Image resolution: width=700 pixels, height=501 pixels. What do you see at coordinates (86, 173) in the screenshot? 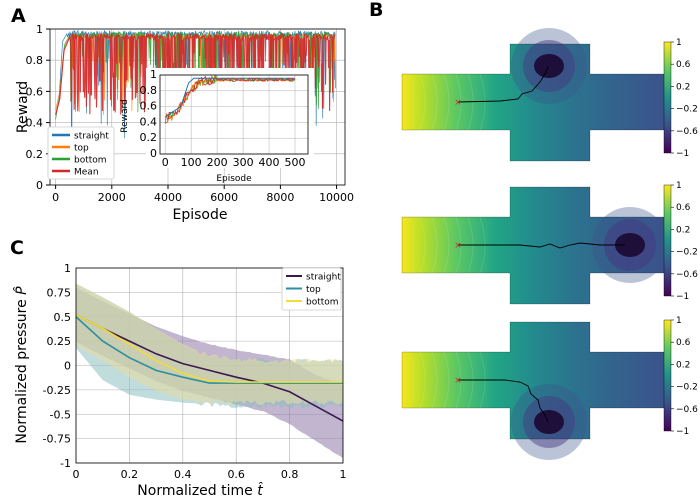
I see `legend-label: Mean` at bounding box center [86, 173].